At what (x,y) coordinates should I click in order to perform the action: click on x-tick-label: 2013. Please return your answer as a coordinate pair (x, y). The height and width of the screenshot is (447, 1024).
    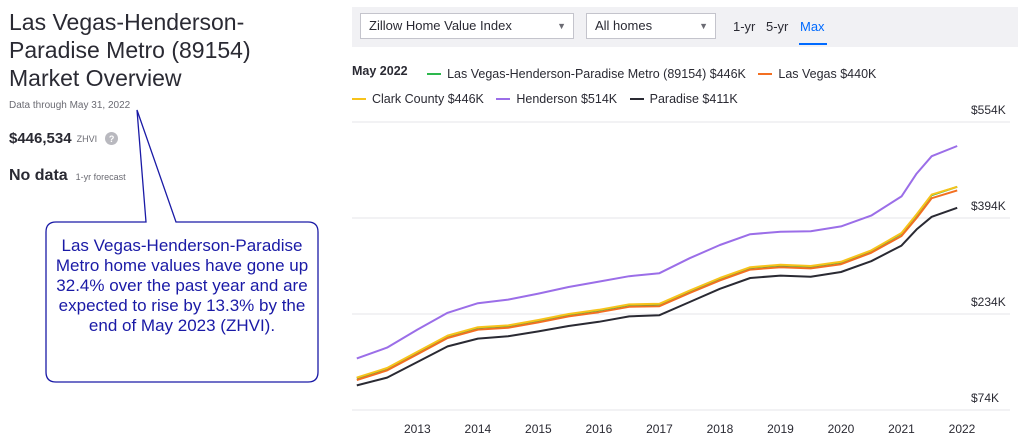
    Looking at the image, I should click on (417, 429).